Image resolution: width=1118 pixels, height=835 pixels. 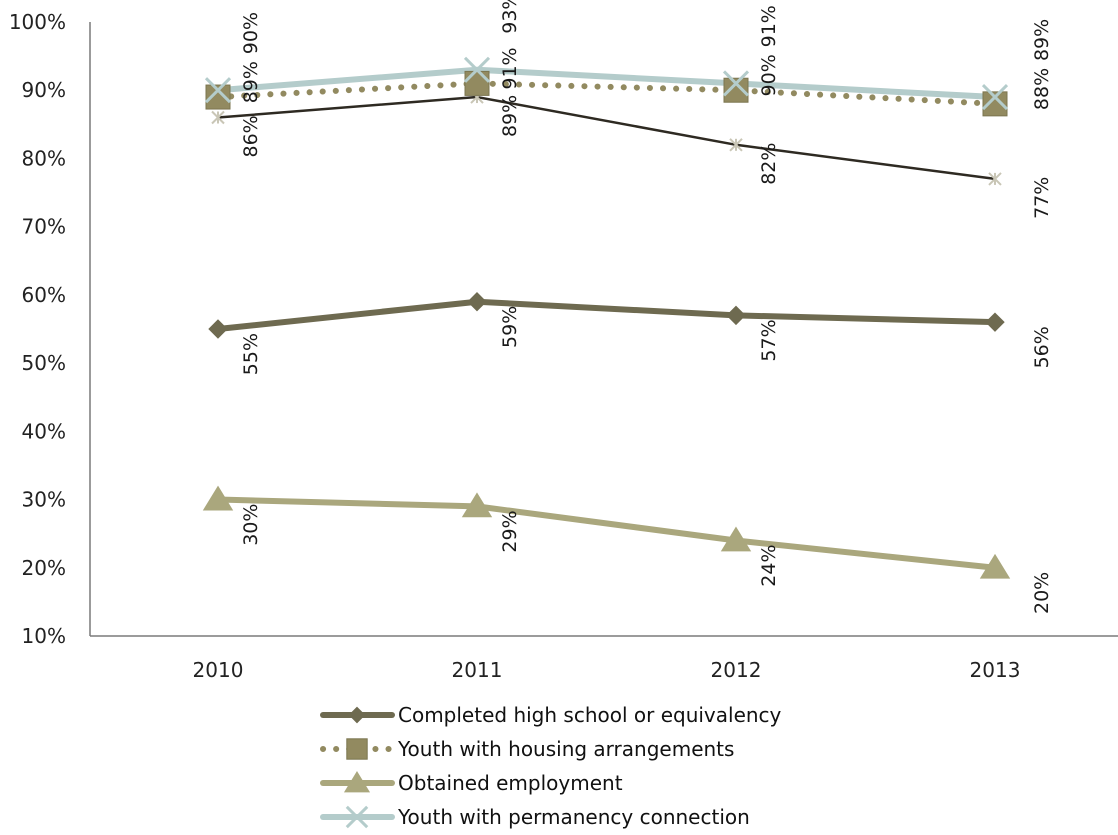 I want to click on y-tick-label: 20%, so click(x=44, y=568).